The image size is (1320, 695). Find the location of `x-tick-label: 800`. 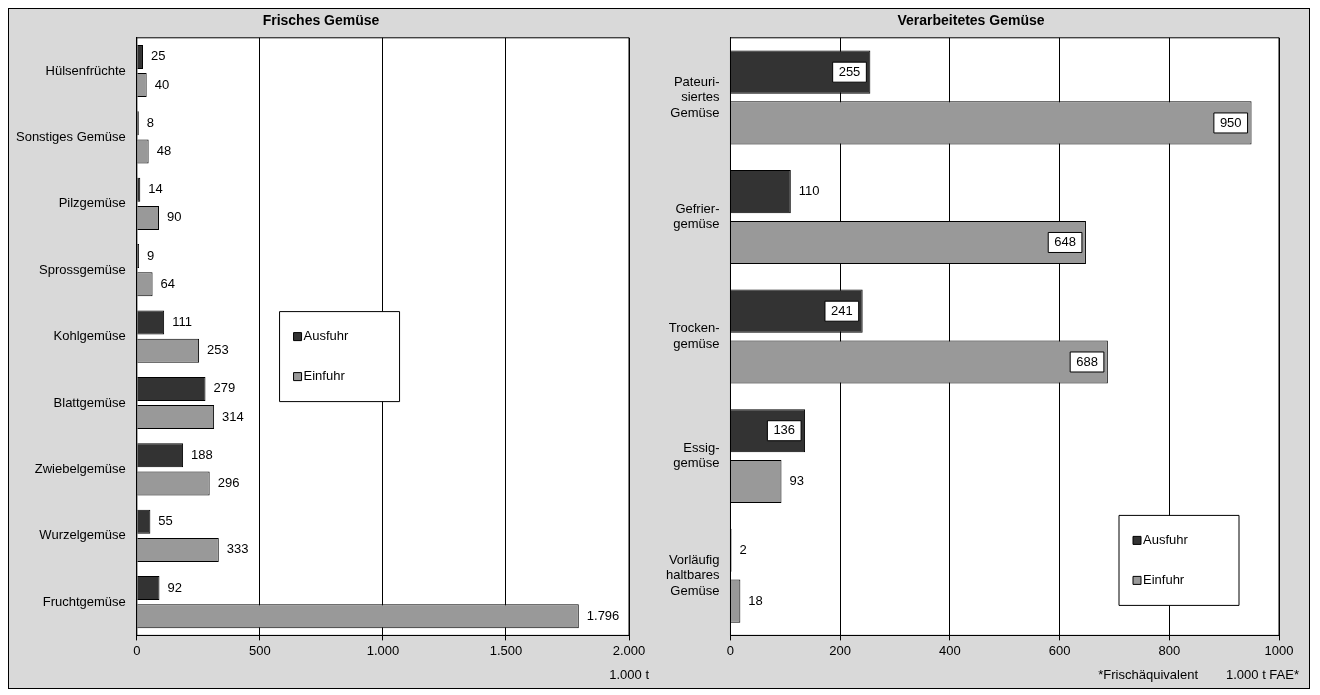

x-tick-label: 800 is located at coordinates (1169, 650).